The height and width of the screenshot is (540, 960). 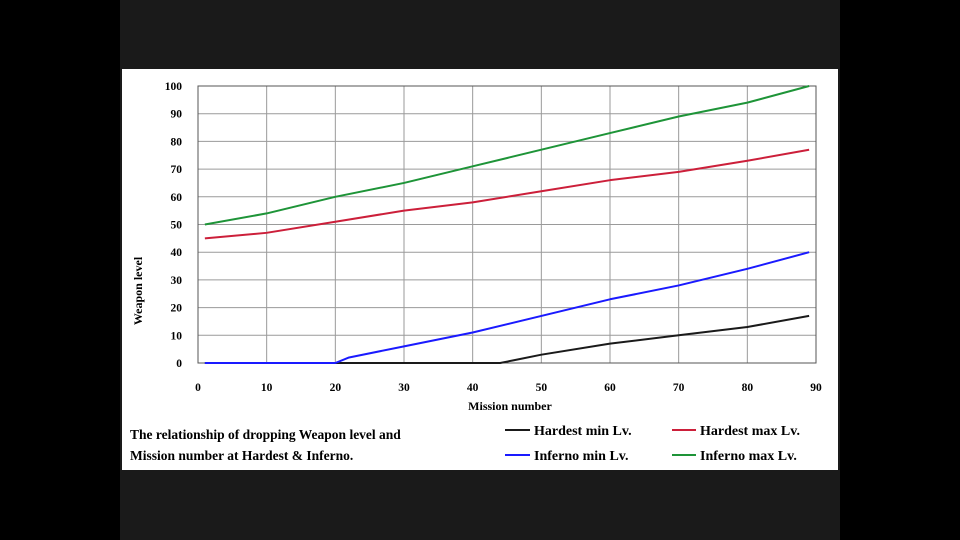 What do you see at coordinates (177, 309) in the screenshot?
I see `y-tick-label: 20` at bounding box center [177, 309].